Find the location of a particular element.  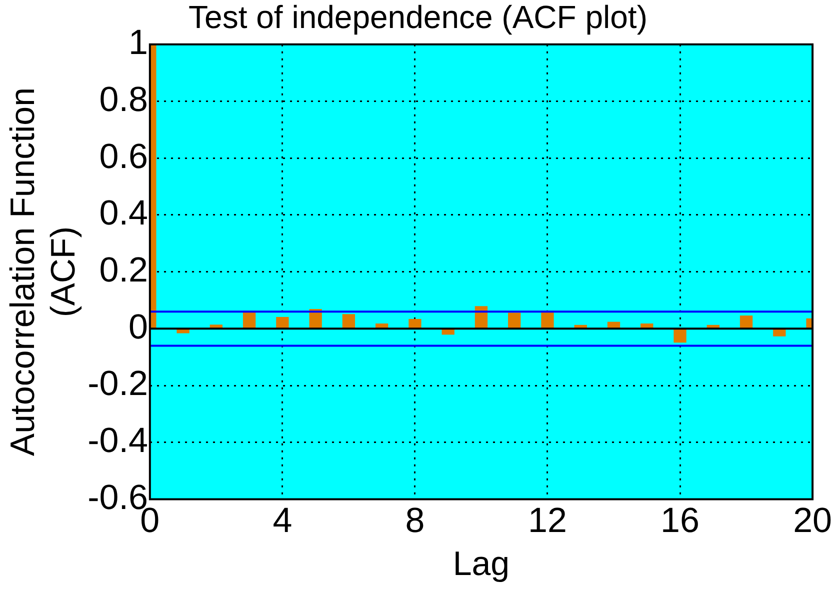

y-tick-label: 0.4 is located at coordinates (123, 213).